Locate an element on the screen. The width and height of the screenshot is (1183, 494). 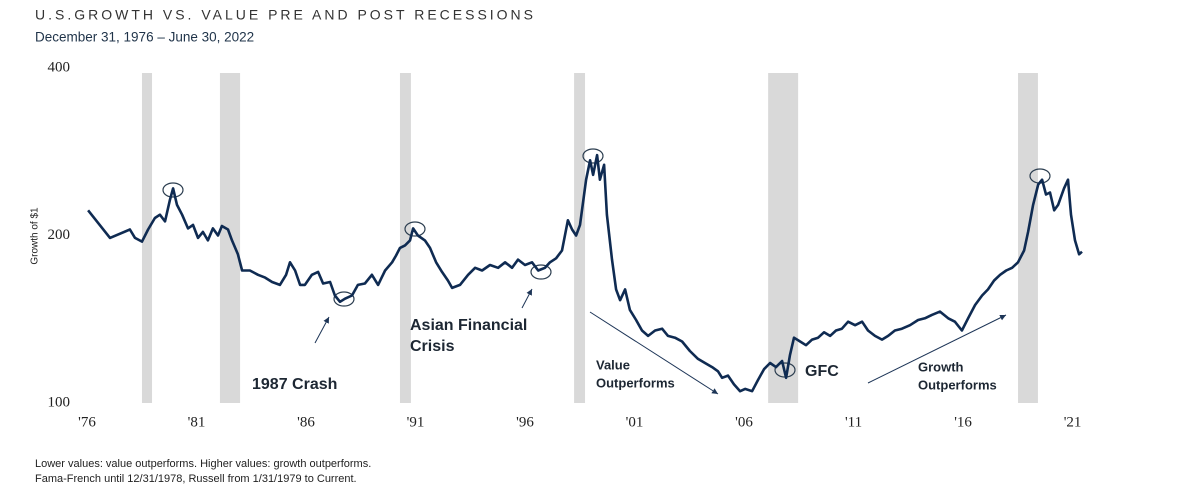
x-tick-label: '81 is located at coordinates (197, 422).